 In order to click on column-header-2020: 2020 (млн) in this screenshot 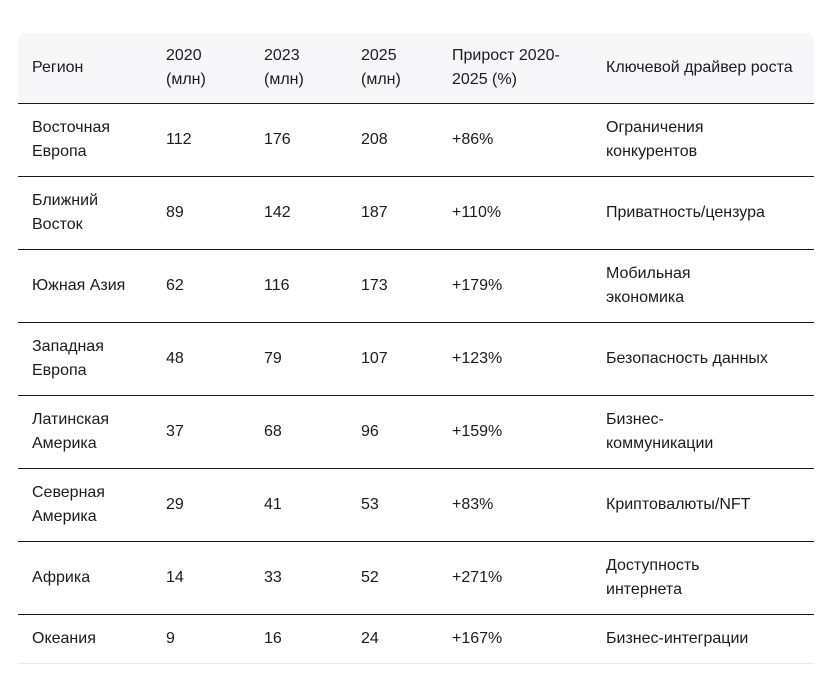, I will do `click(215, 68)`.